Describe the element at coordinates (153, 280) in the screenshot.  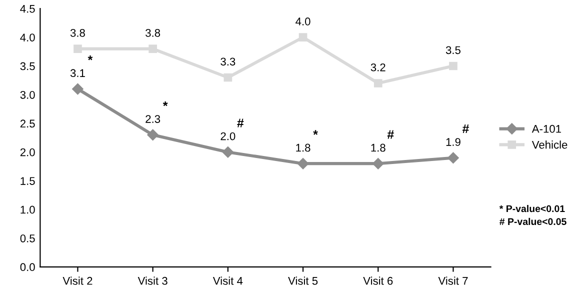
I see `x-tick-label: Visit 3` at that location.